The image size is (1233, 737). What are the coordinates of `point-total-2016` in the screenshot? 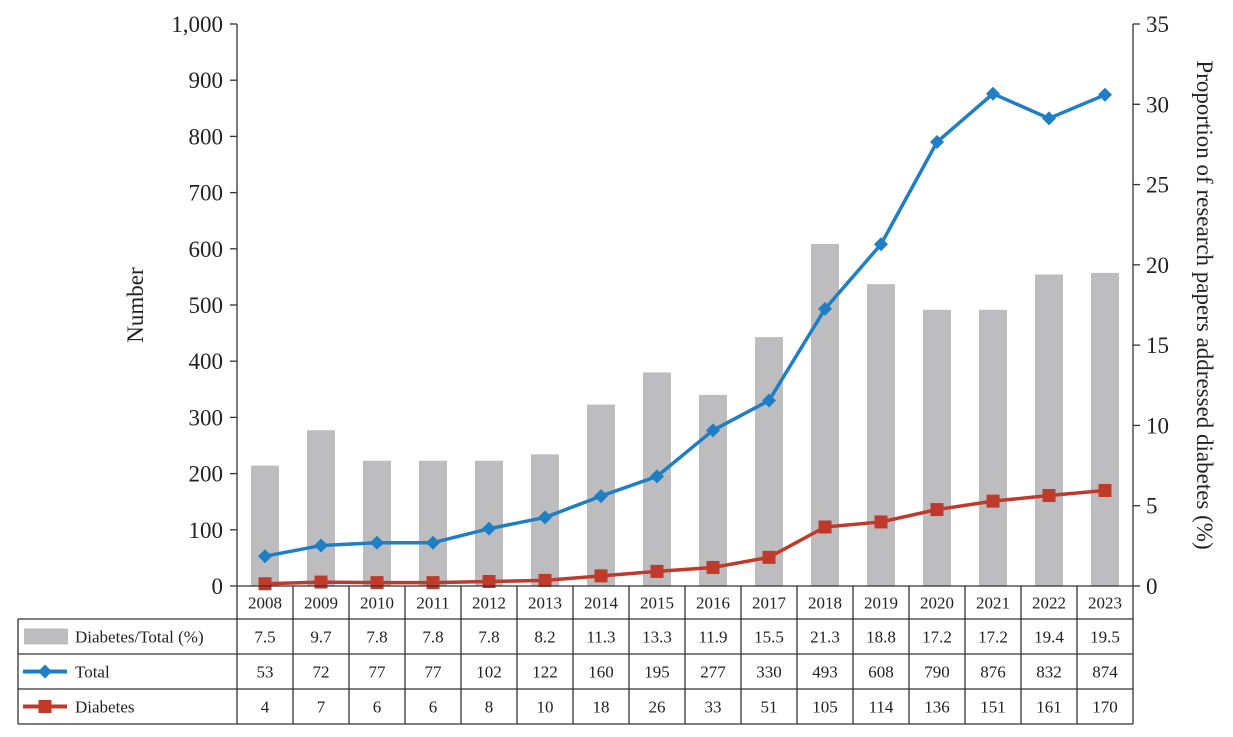 It's located at (713, 430).